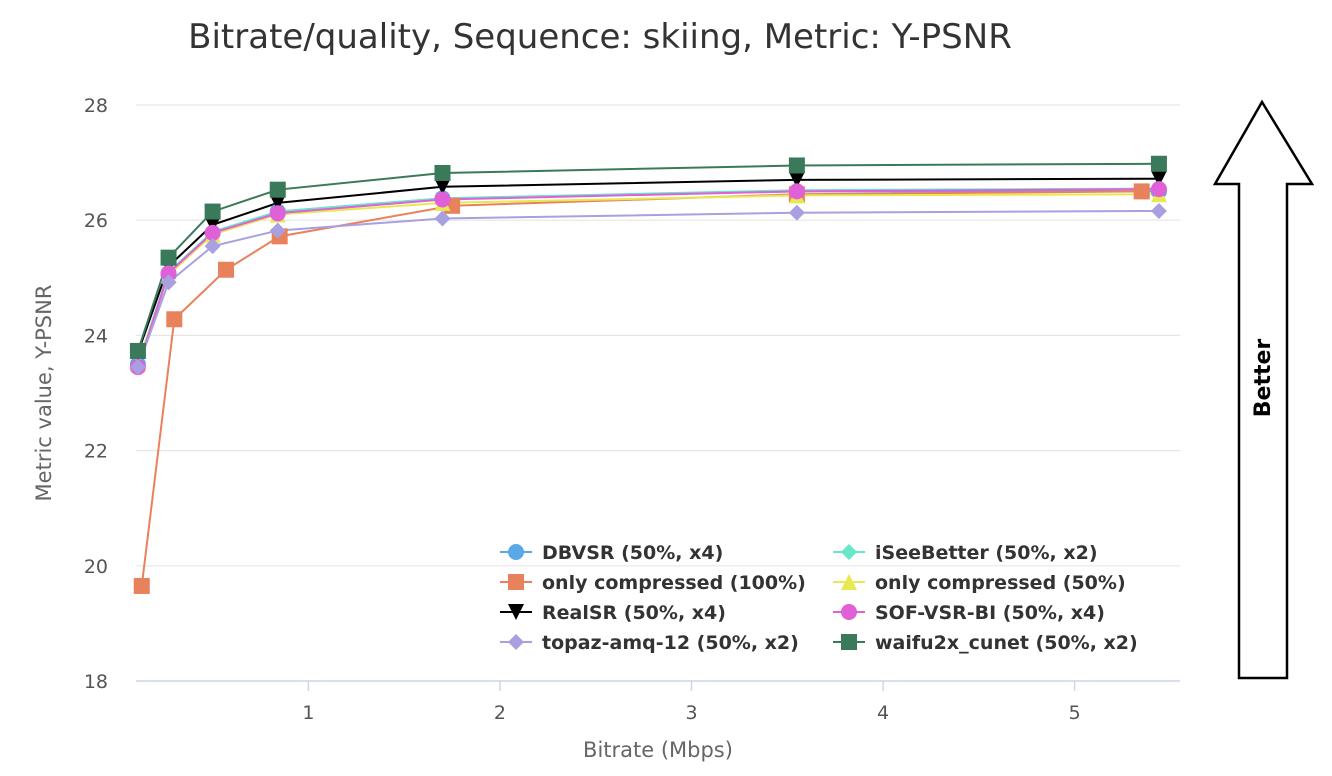  What do you see at coordinates (308, 713) in the screenshot?
I see `x-tick-label: 1` at bounding box center [308, 713].